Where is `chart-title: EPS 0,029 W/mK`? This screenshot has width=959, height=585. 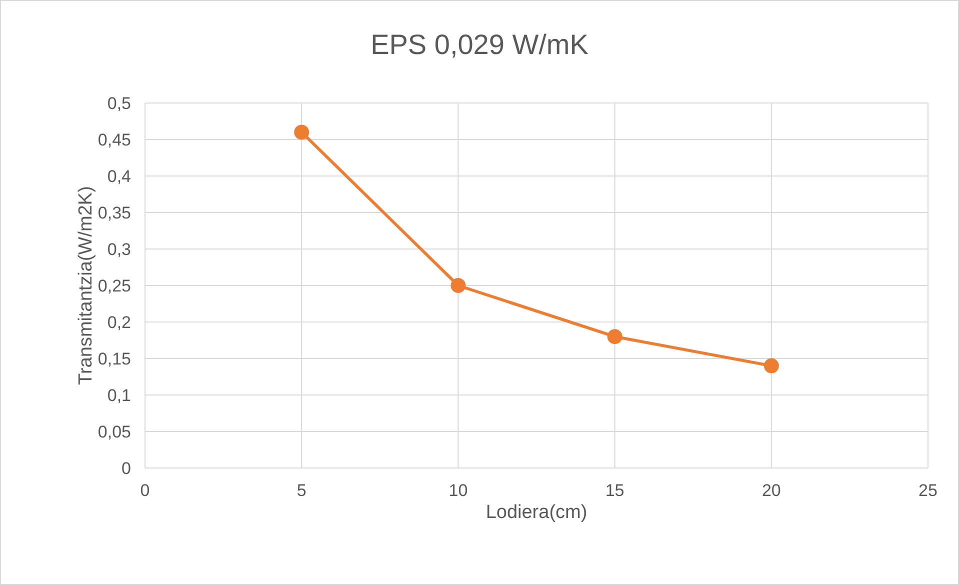
chart-title: EPS 0,029 W/mK is located at coordinates (480, 45).